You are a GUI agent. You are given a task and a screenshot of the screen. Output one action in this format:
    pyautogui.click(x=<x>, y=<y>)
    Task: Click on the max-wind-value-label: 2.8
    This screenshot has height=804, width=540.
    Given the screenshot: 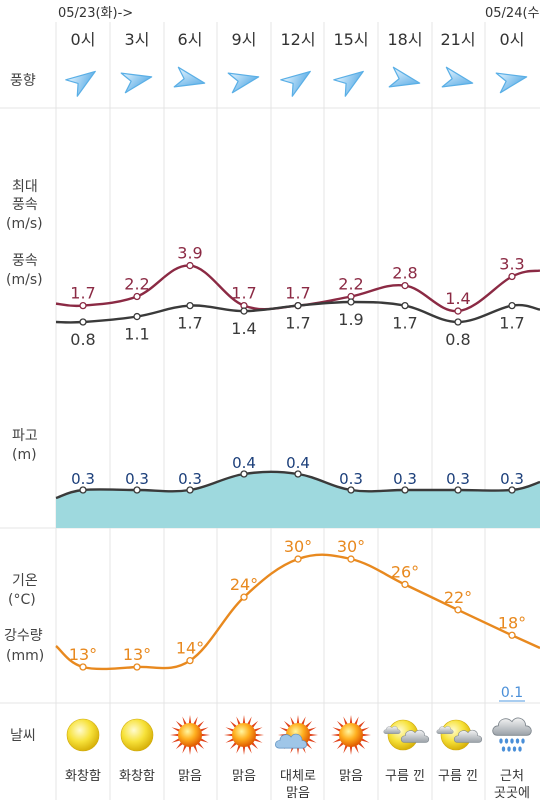 What is the action you would take?
    pyautogui.click(x=404, y=273)
    